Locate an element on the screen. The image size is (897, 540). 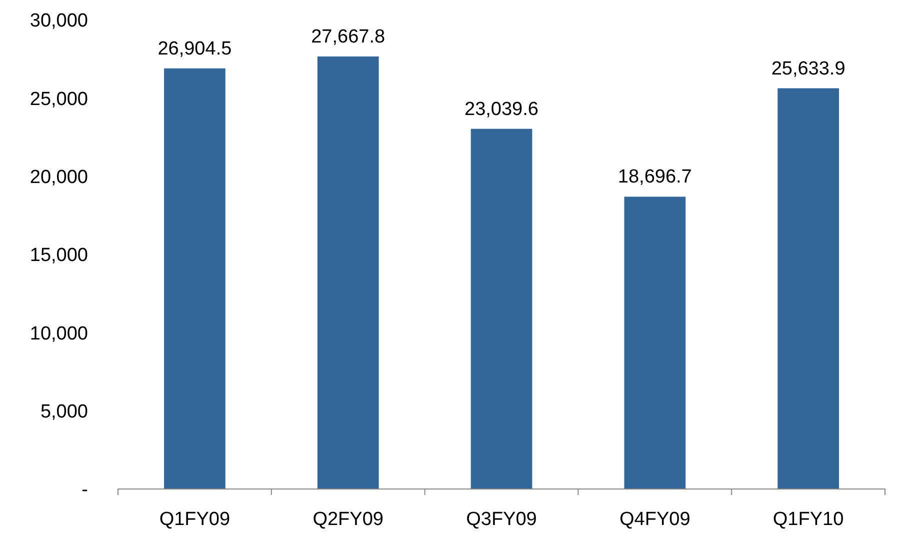
y-tick-label: 30,000 is located at coordinates (59, 21).